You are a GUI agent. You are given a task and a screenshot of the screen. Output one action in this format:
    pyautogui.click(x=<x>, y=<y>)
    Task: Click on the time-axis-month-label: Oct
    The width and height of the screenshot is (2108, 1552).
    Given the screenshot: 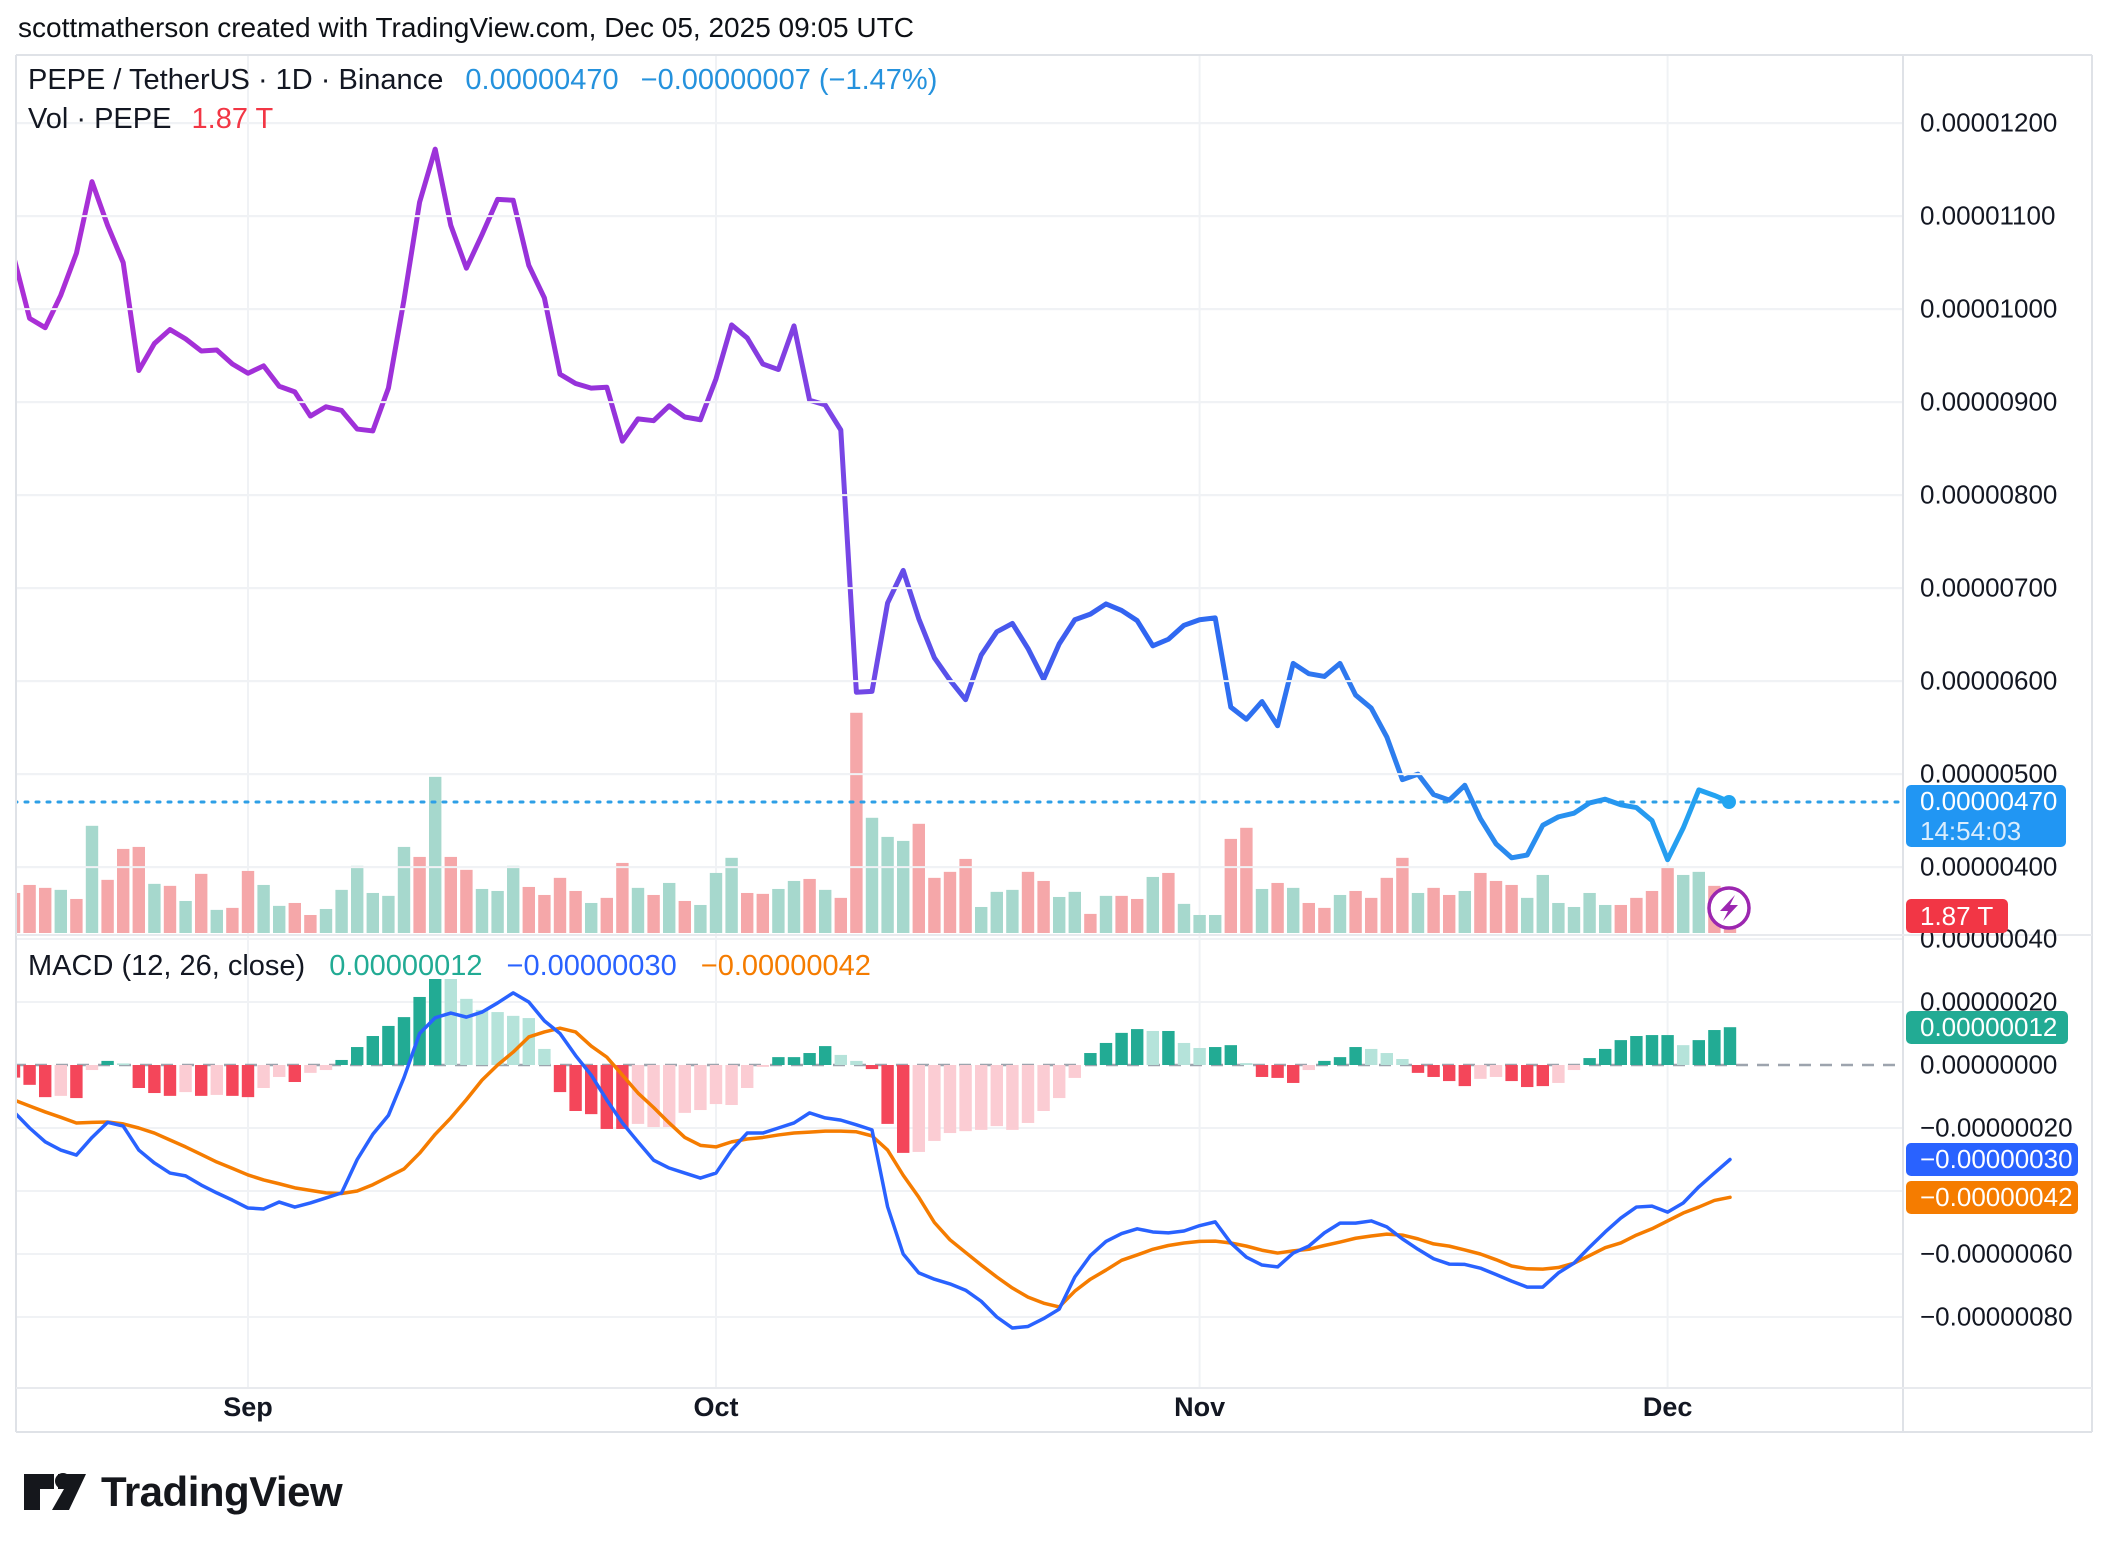 What is the action you would take?
    pyautogui.click(x=716, y=1407)
    